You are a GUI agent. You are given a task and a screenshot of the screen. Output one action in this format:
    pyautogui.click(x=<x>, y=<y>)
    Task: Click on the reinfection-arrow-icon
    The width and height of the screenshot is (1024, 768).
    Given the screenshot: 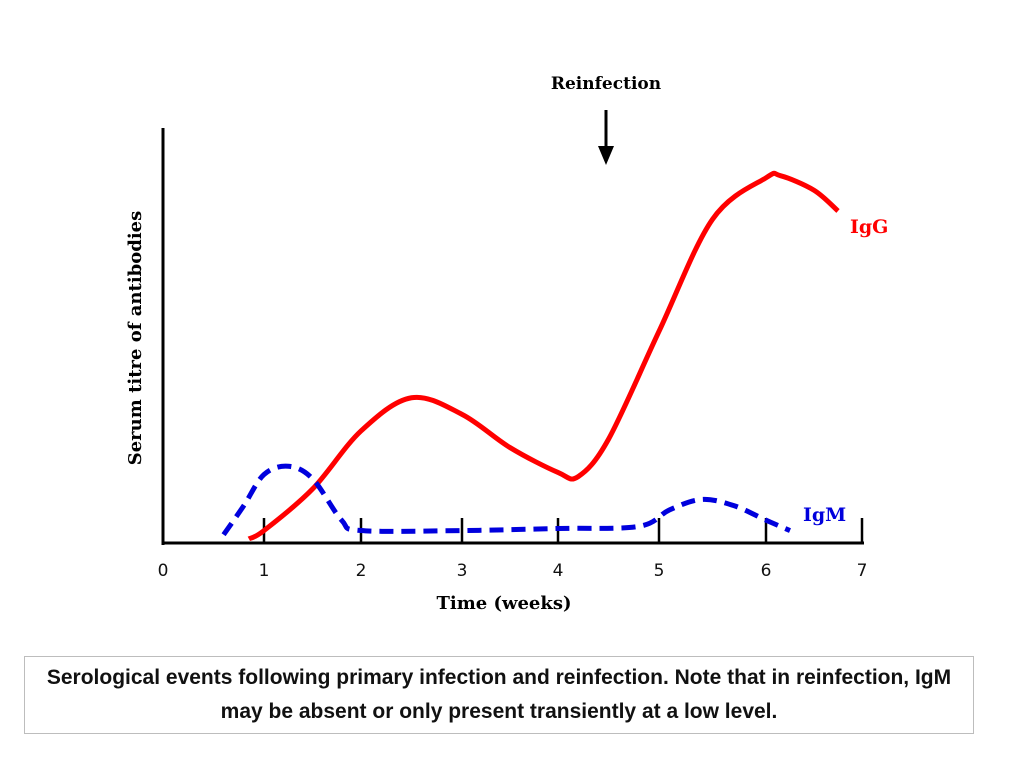 What is the action you would take?
    pyautogui.click(x=606, y=137)
    